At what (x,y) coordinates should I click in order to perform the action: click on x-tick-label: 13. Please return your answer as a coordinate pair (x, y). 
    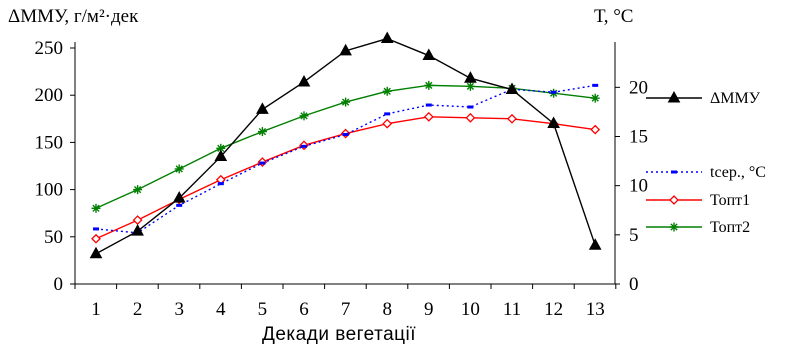
    Looking at the image, I should click on (595, 309).